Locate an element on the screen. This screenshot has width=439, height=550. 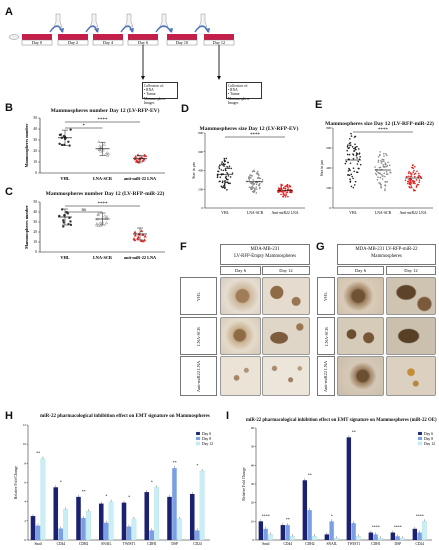
chart-d-sig-label: **** is located at coordinates (255, 135).